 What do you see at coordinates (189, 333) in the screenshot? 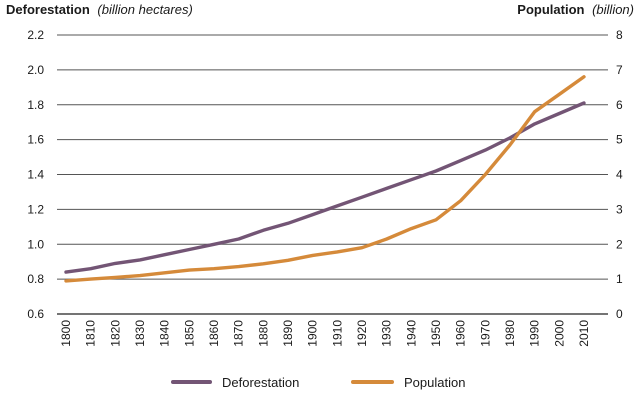
I see `x-tick-1850: 1850` at bounding box center [189, 333].